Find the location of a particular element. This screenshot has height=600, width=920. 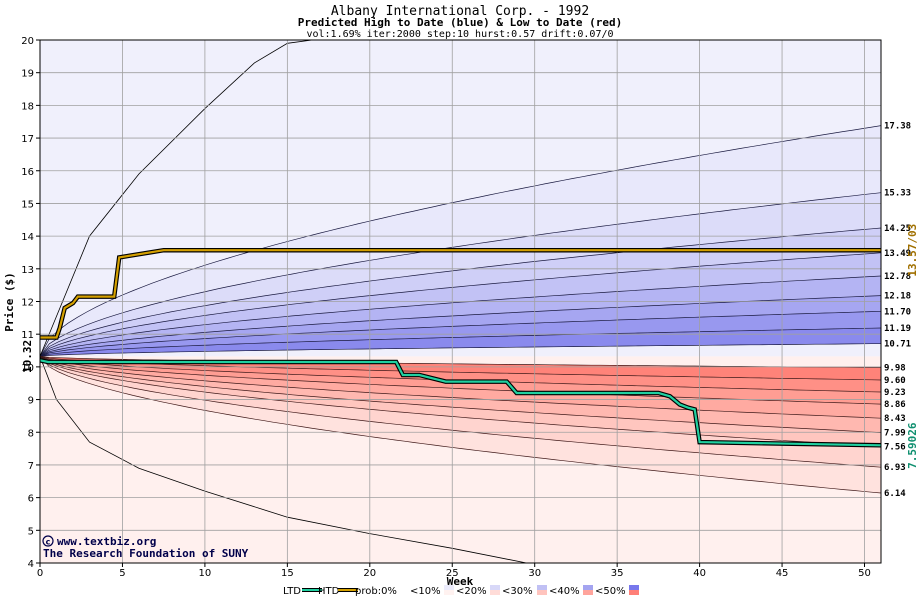

copyright-icon: c is located at coordinates (48, 541).